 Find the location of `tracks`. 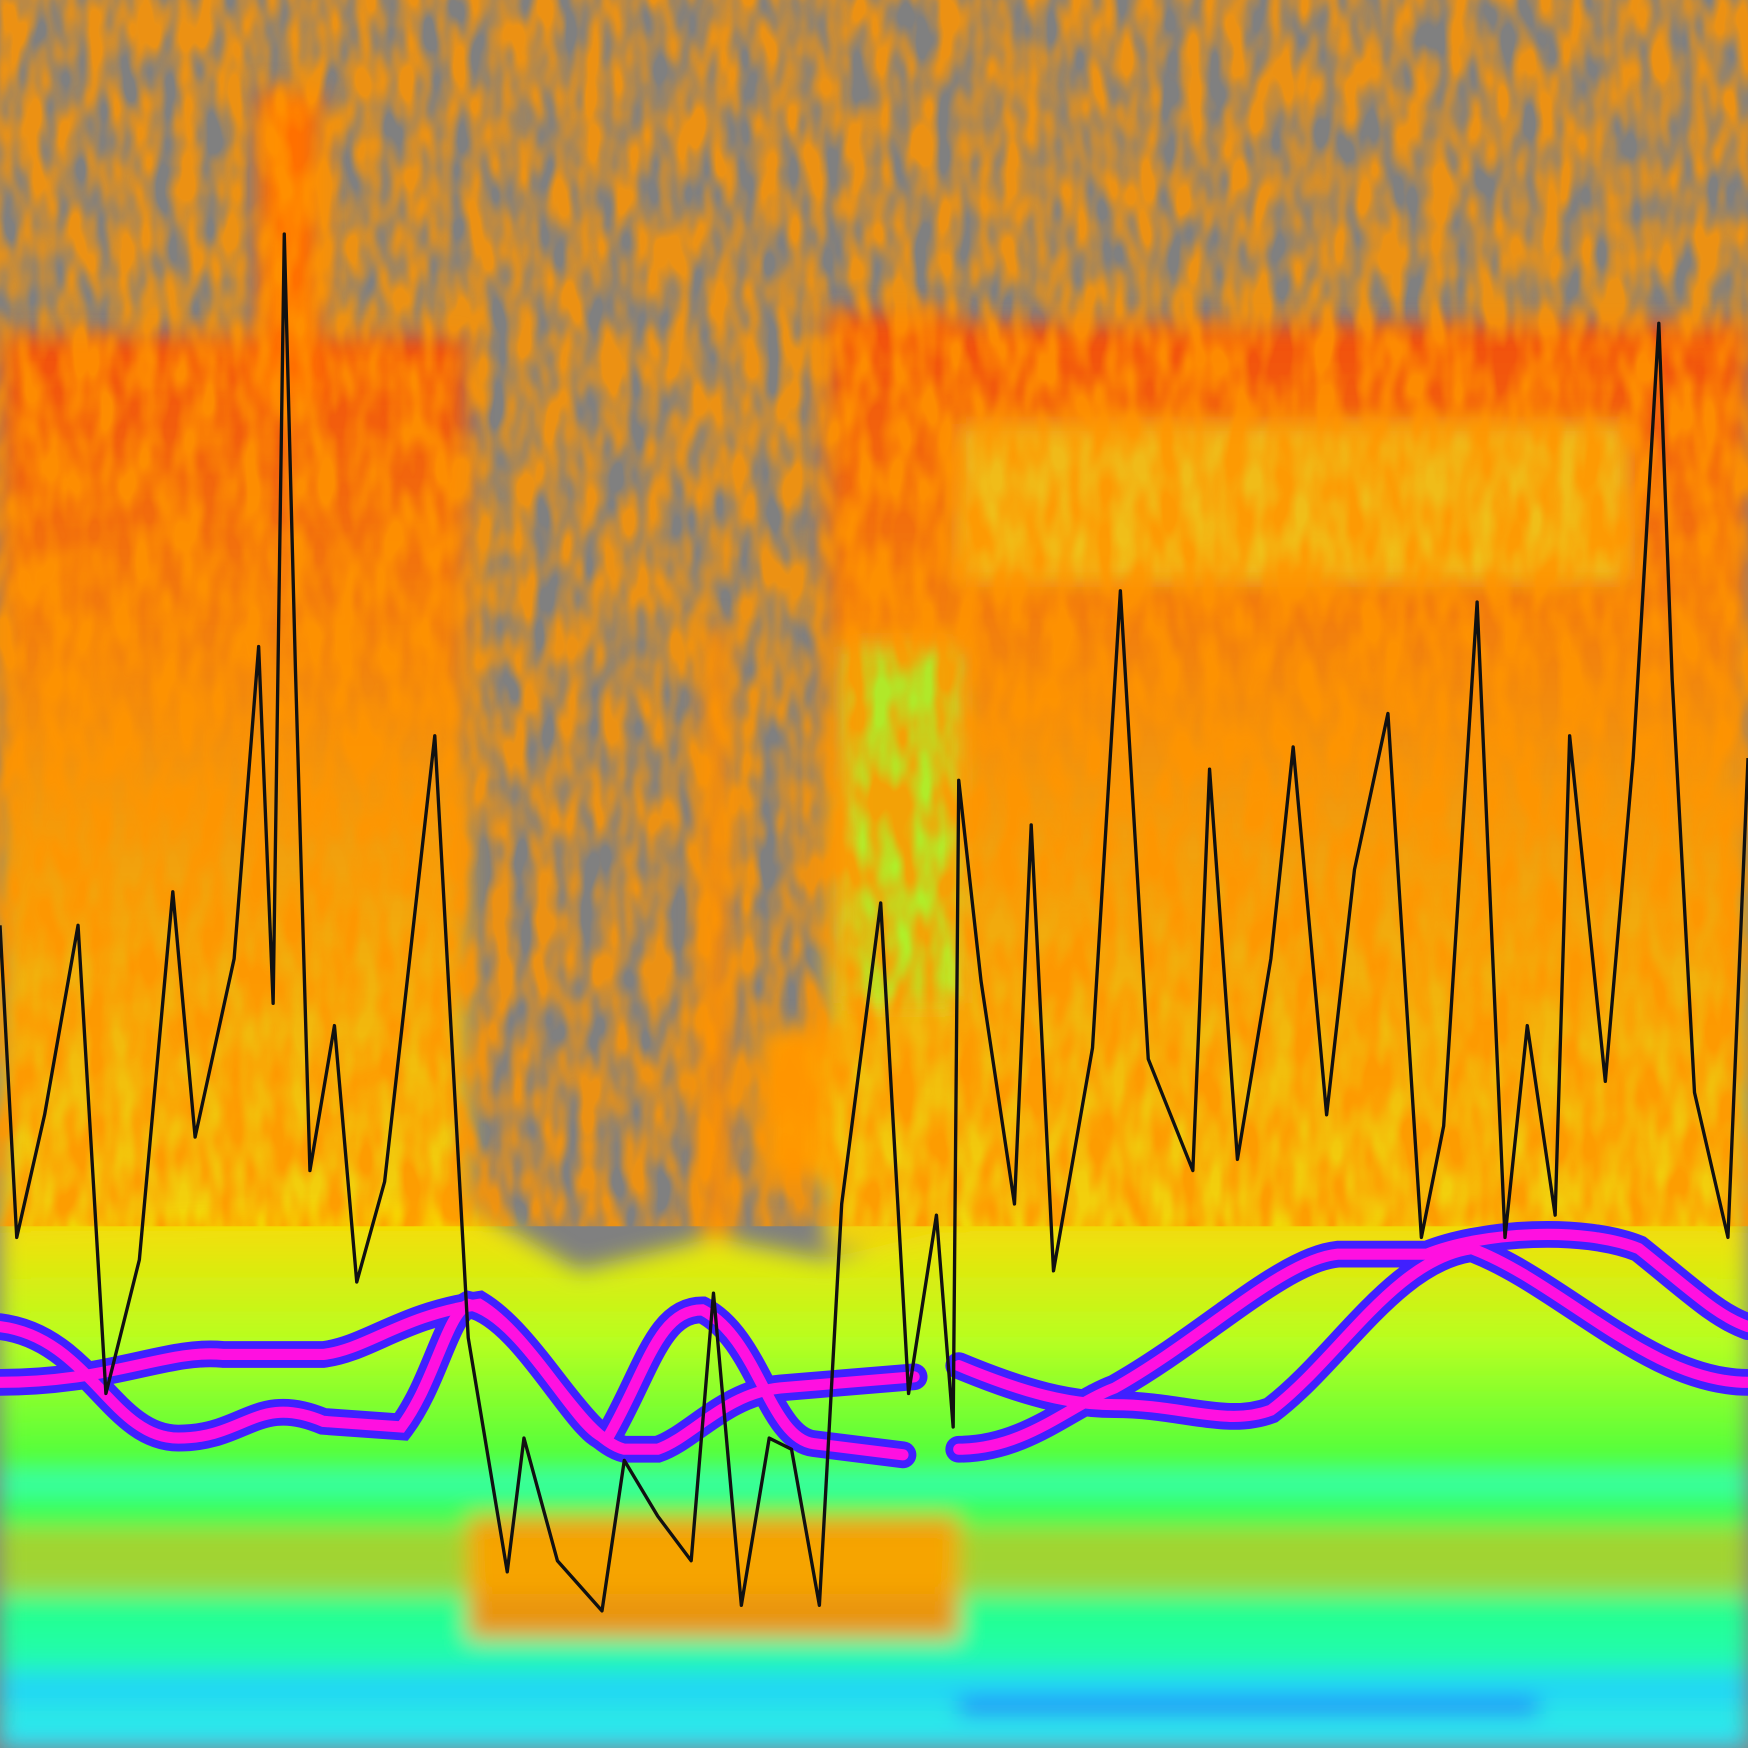

tracks is located at coordinates (874, 1345).